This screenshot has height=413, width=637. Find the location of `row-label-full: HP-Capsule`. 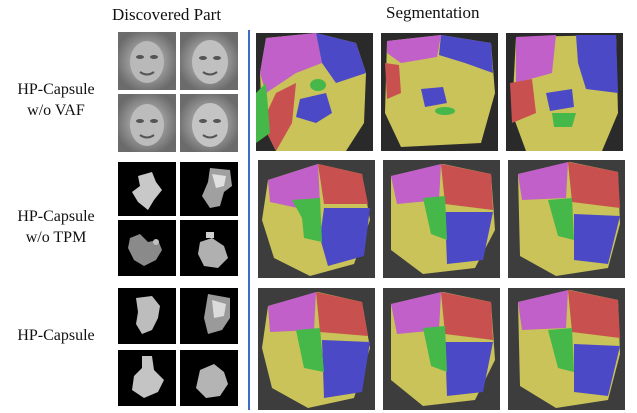

row-label-full: HP-Capsule is located at coordinates (56, 335).